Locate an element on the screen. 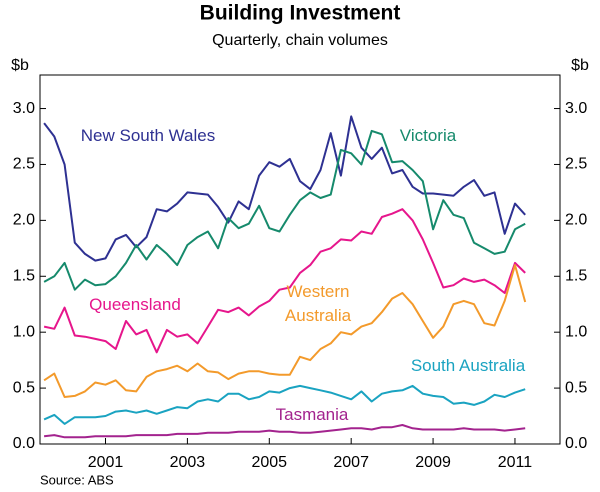 This screenshot has height=492, width=600. y2-tick-label: 0.0 is located at coordinates (576, 443).